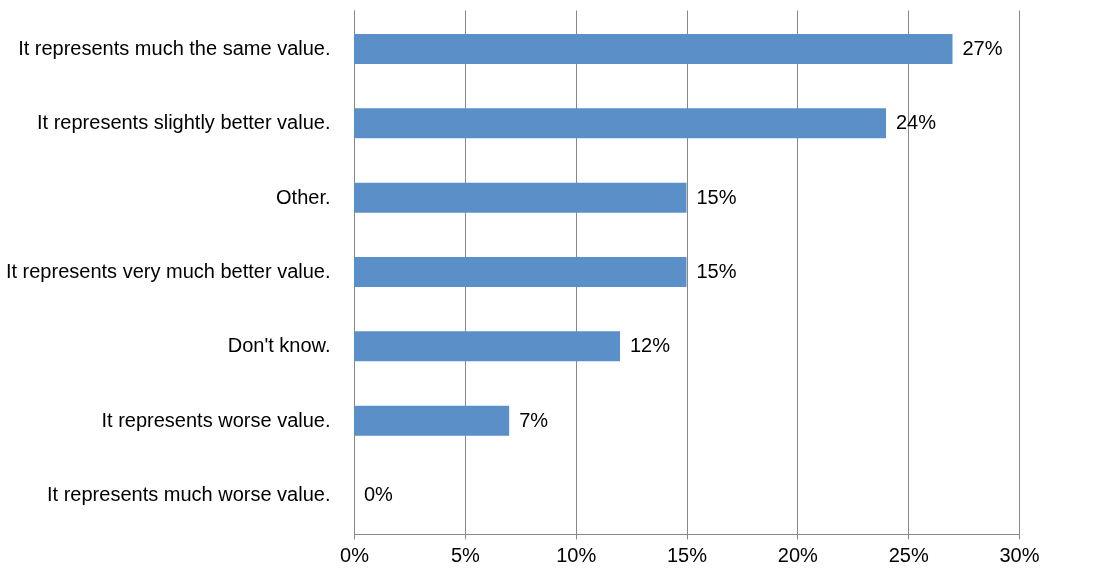 This screenshot has width=1104, height=586. Describe the element at coordinates (982, 48) in the screenshot. I see `data-label: 27%` at that location.